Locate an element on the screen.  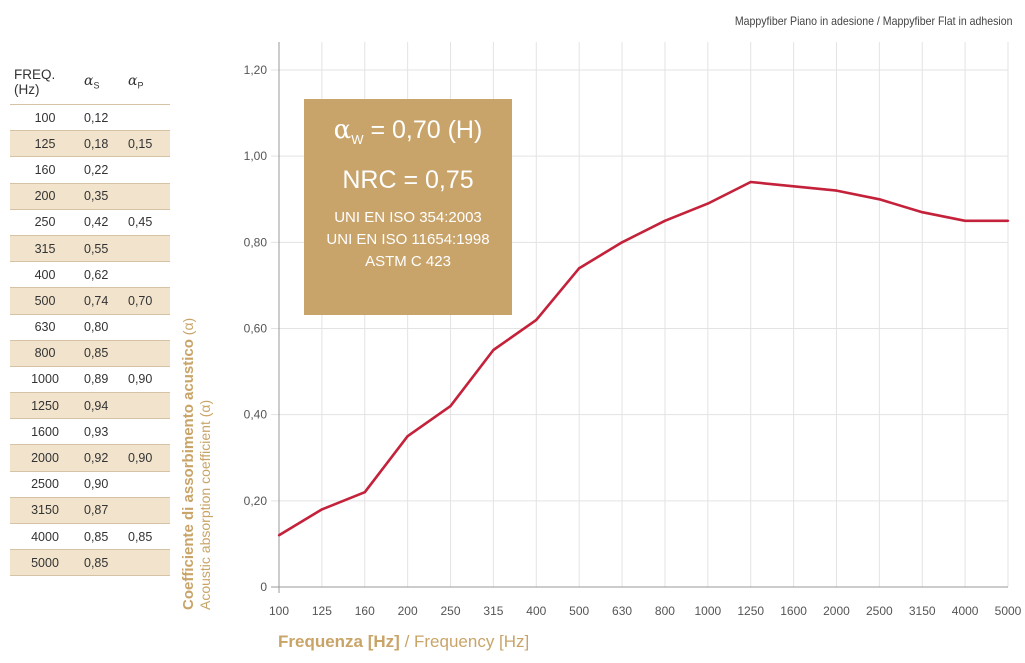
table-row: 125 0,18 0,15 is located at coordinates (90, 144).